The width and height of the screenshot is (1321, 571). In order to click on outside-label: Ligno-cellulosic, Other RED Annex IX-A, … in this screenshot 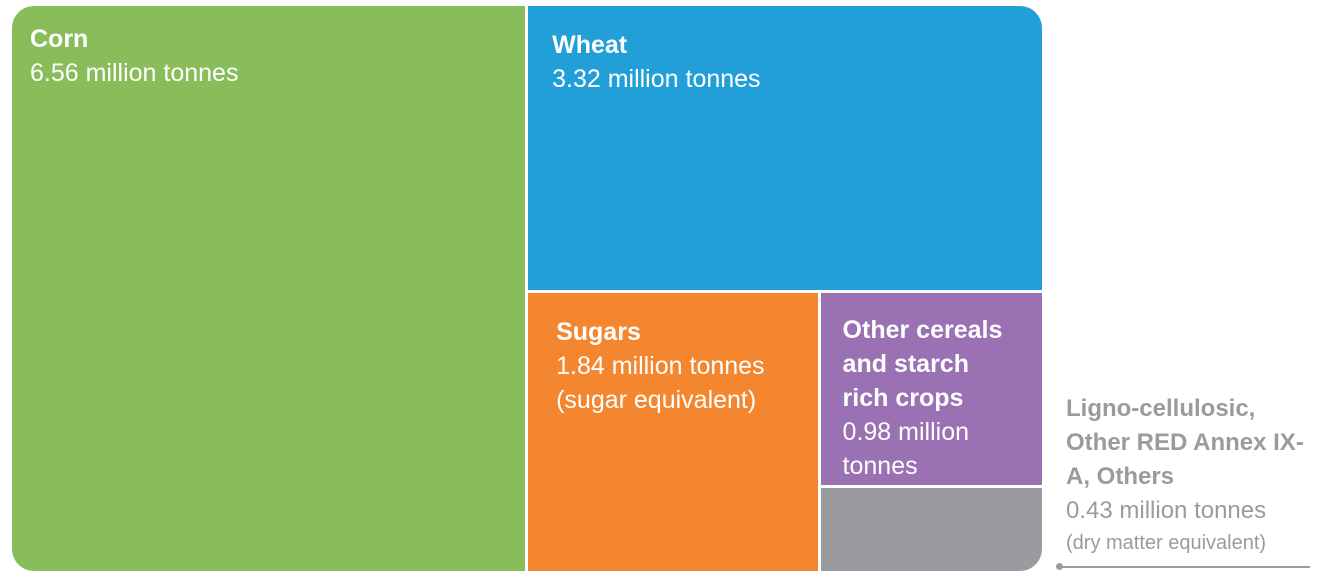, I will do `click(1191, 475)`.